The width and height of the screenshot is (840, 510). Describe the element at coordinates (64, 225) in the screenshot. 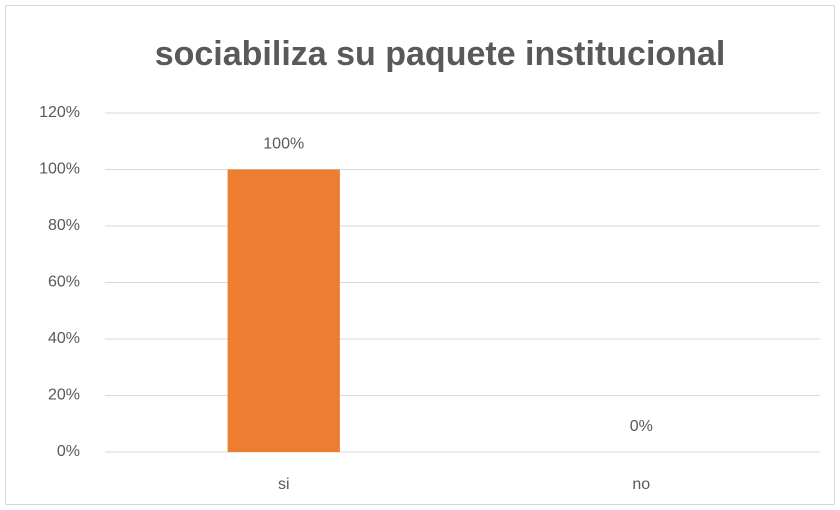

I see `y-tick-label: 80%` at that location.